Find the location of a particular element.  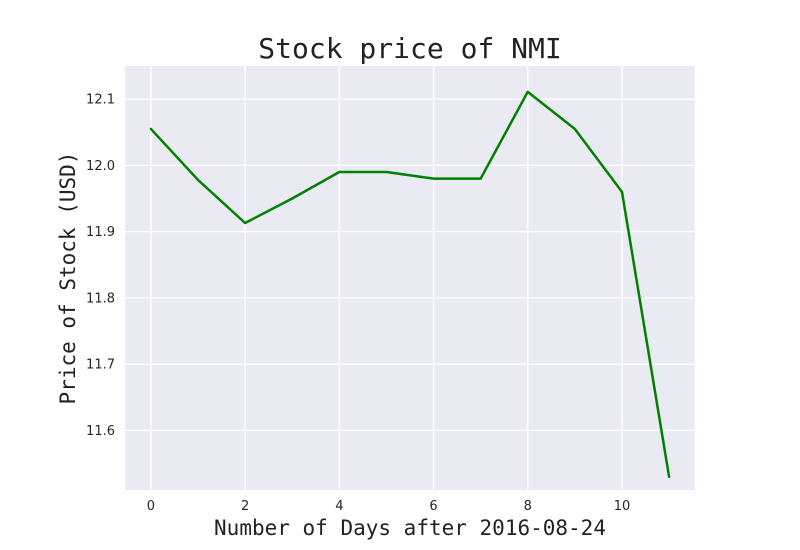

y-tick-label: 11.8 is located at coordinates (100, 298).